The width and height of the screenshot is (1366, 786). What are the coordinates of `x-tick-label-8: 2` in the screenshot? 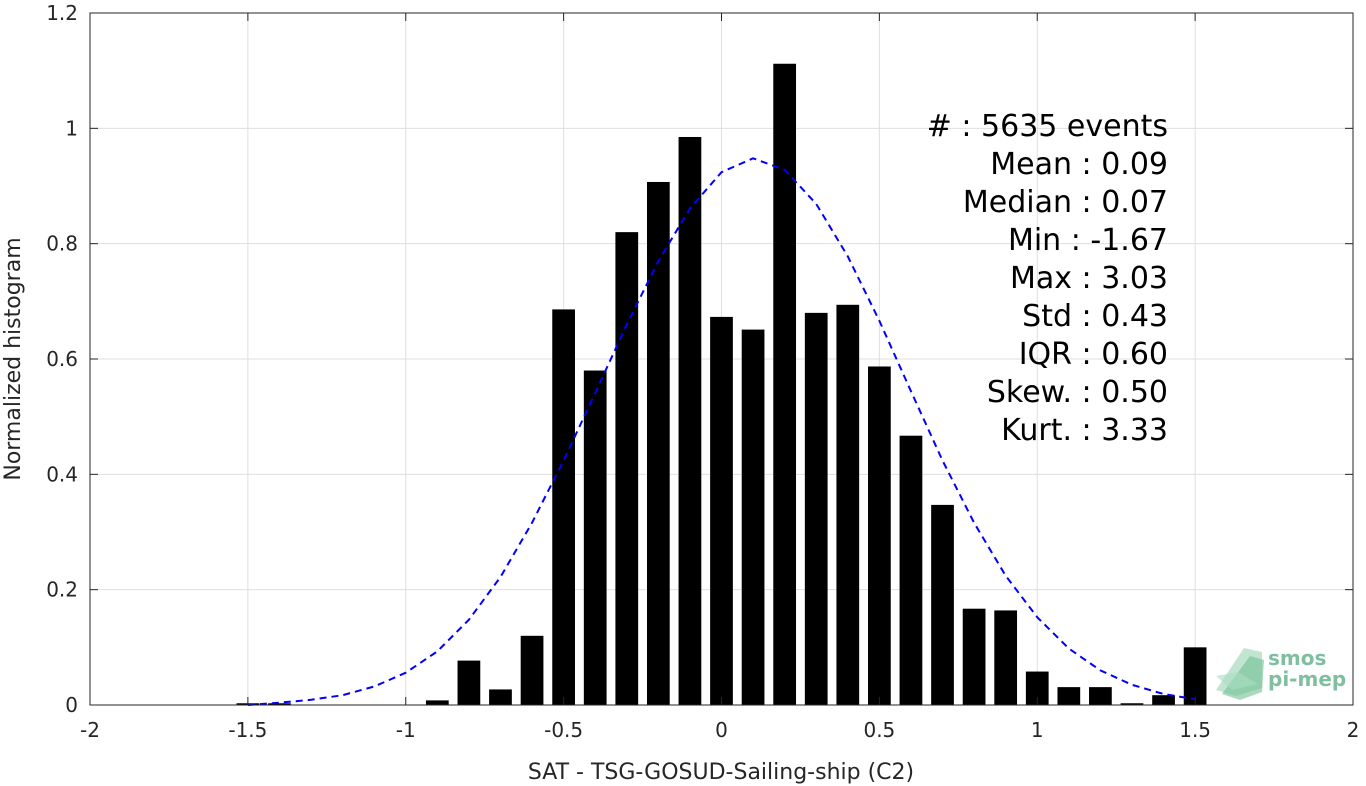 It's located at (1353, 730).